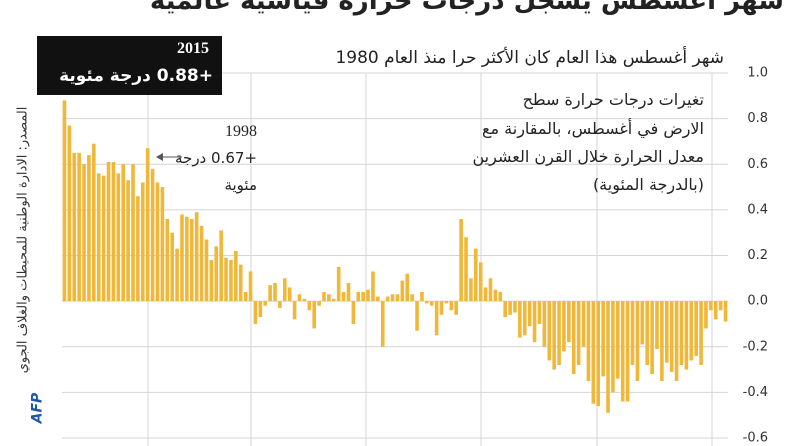 This screenshot has height=446, width=792. I want to click on logo: AFP, so click(37, 408).